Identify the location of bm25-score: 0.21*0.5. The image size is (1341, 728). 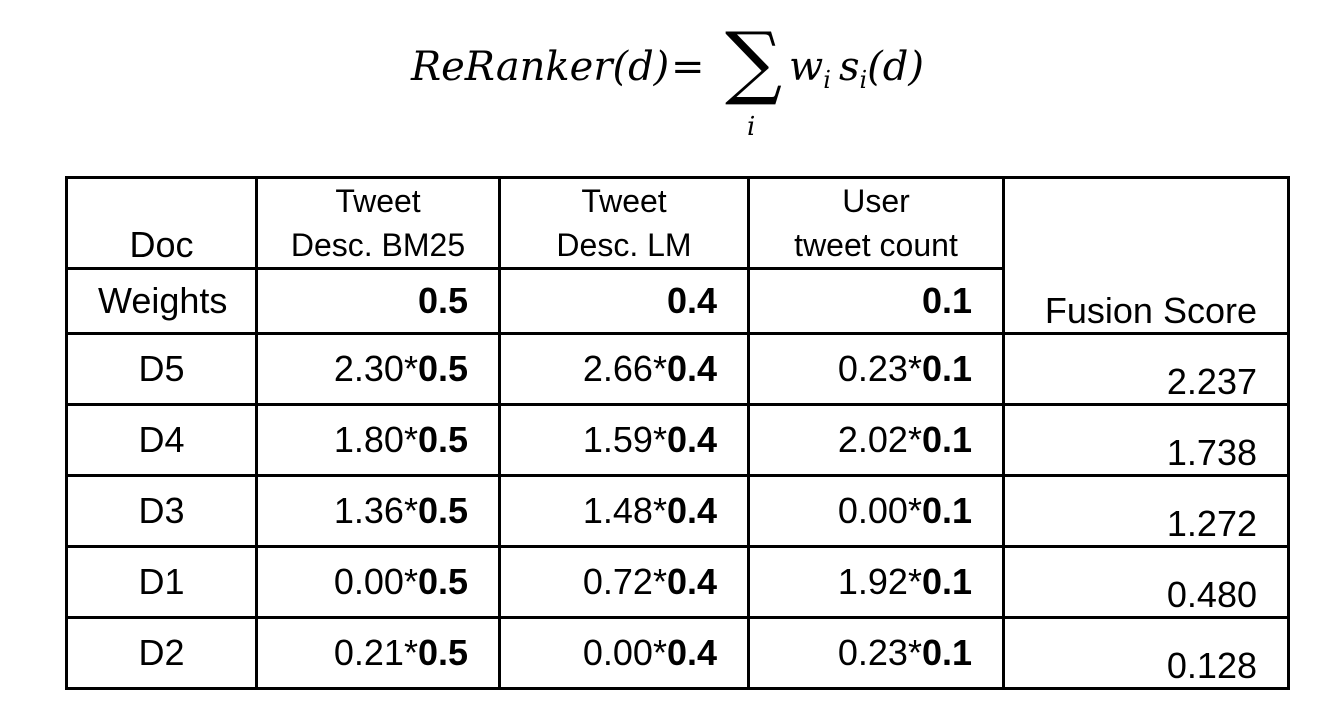
(378, 653).